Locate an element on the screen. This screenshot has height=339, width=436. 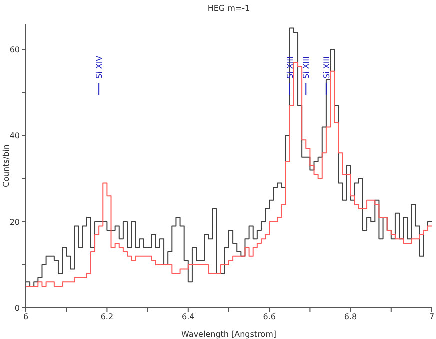
x-tick-label: 6.8 is located at coordinates (351, 317).